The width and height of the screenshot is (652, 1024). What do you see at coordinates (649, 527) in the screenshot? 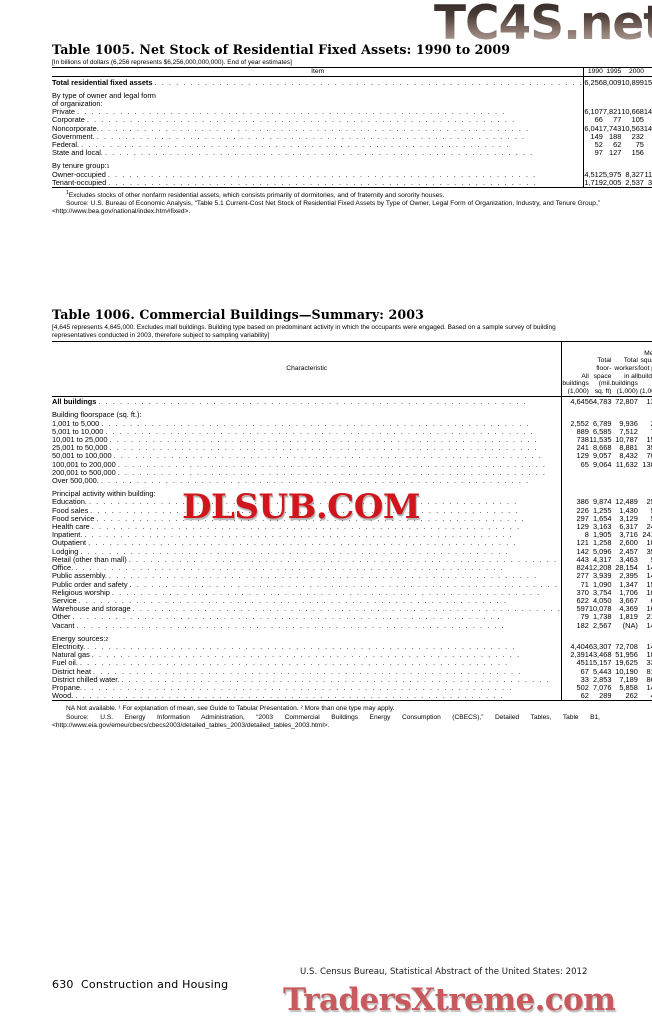
I see `cell: 24.6` at bounding box center [649, 527].